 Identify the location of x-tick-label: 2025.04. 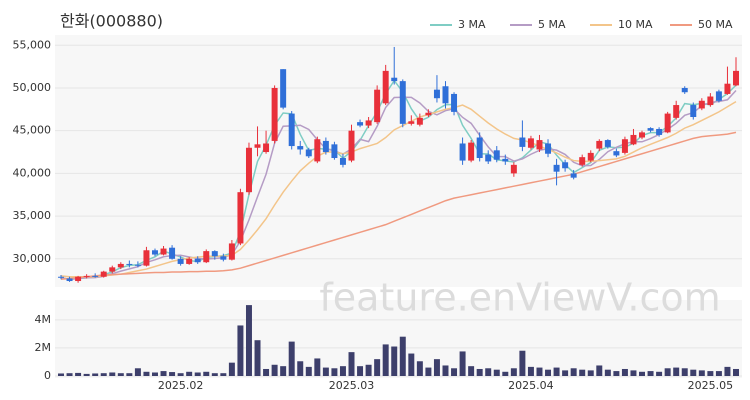
(531, 385).